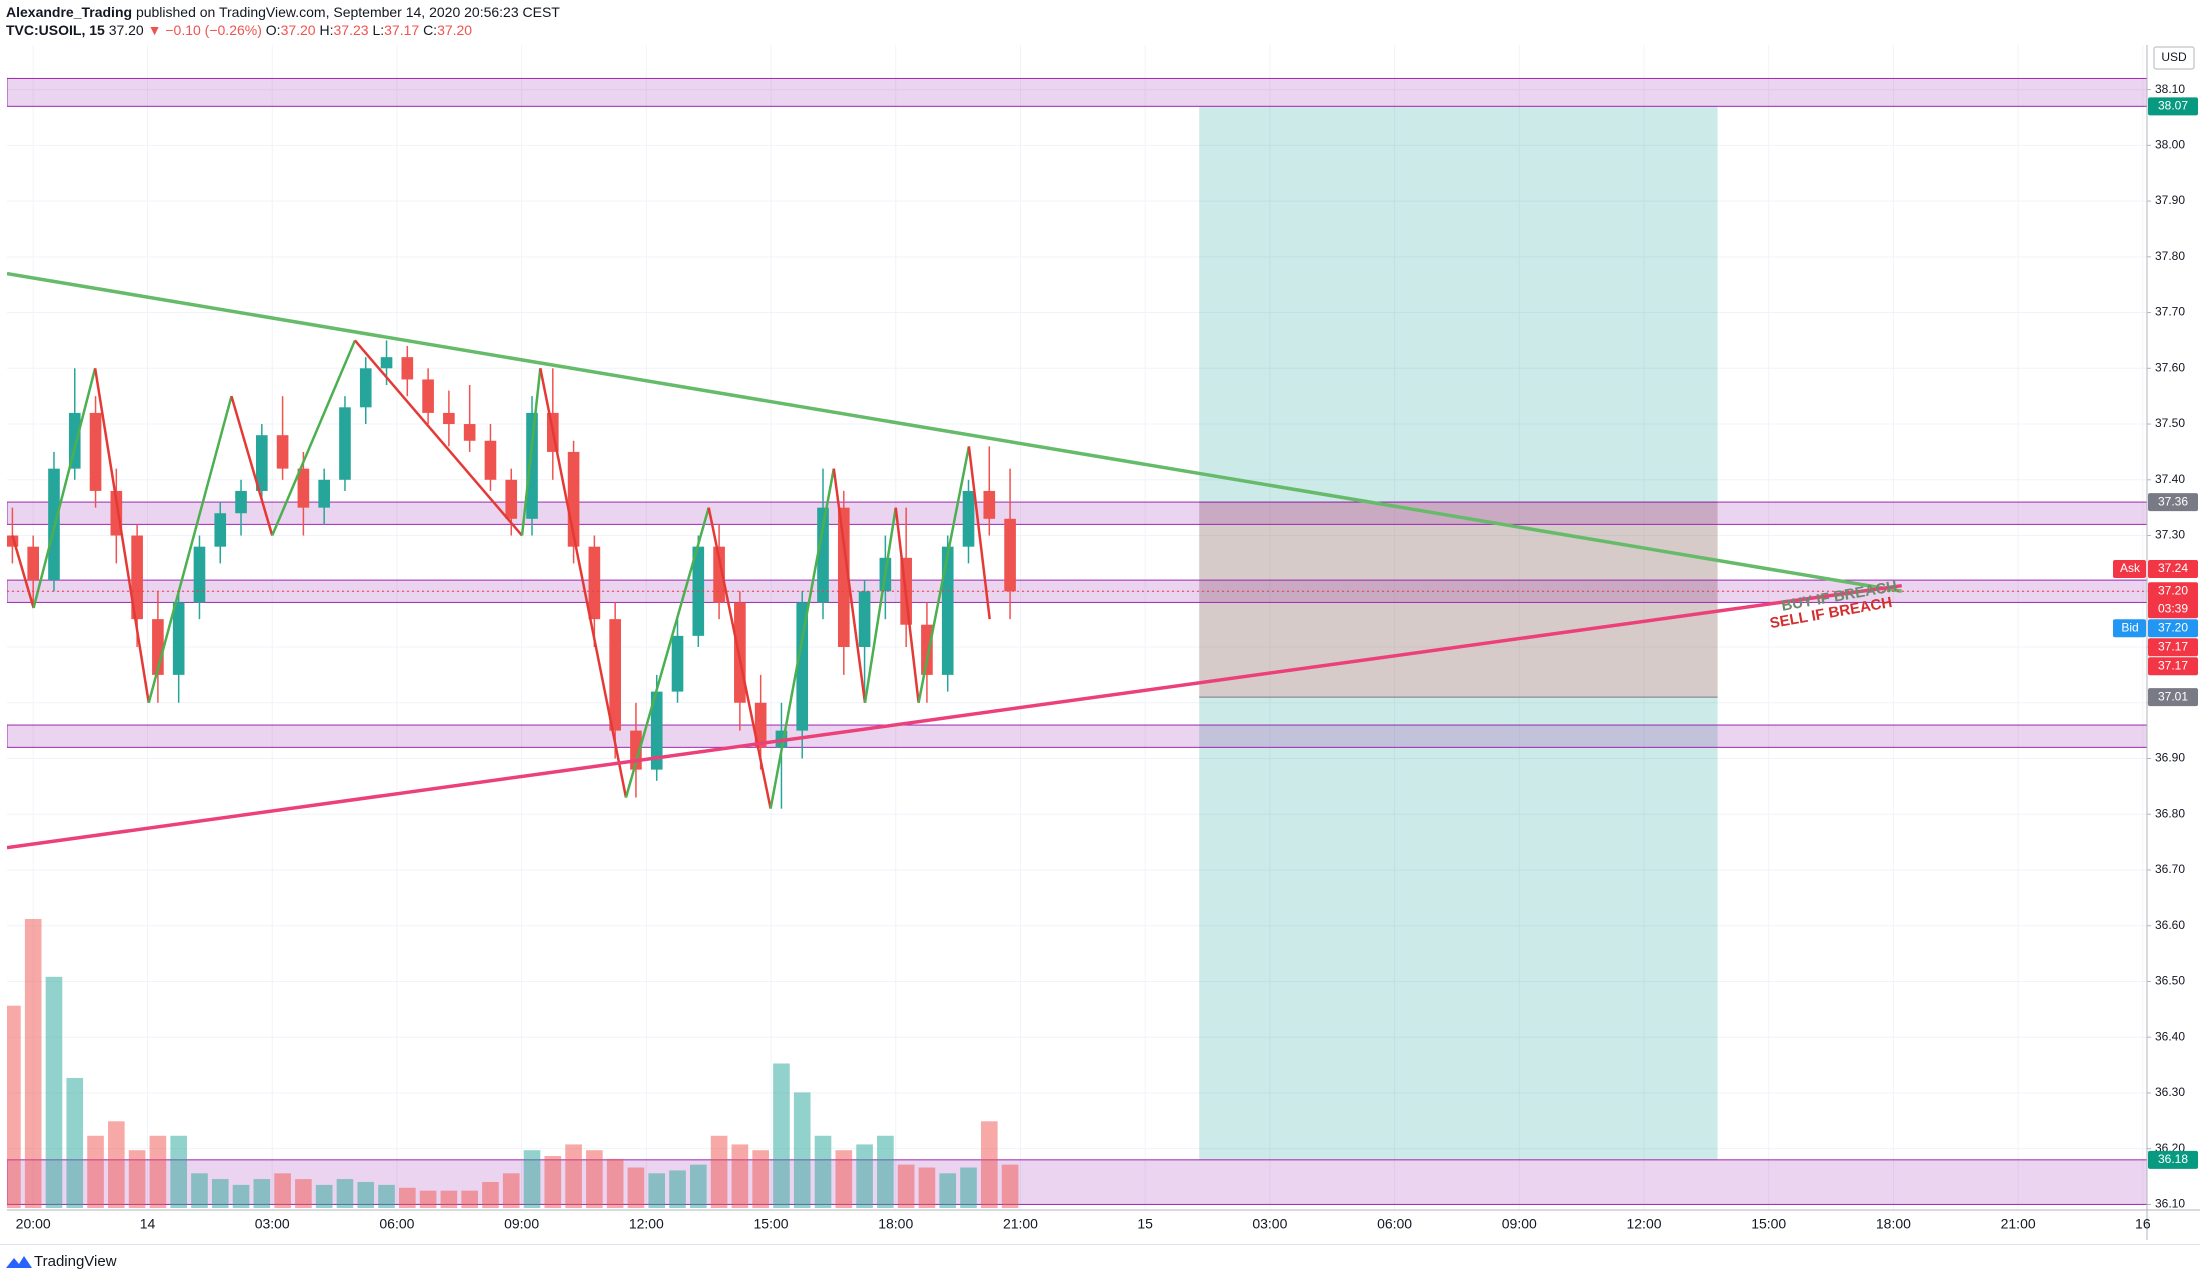  I want to click on x-tick-label: 20:00, so click(33, 1224).